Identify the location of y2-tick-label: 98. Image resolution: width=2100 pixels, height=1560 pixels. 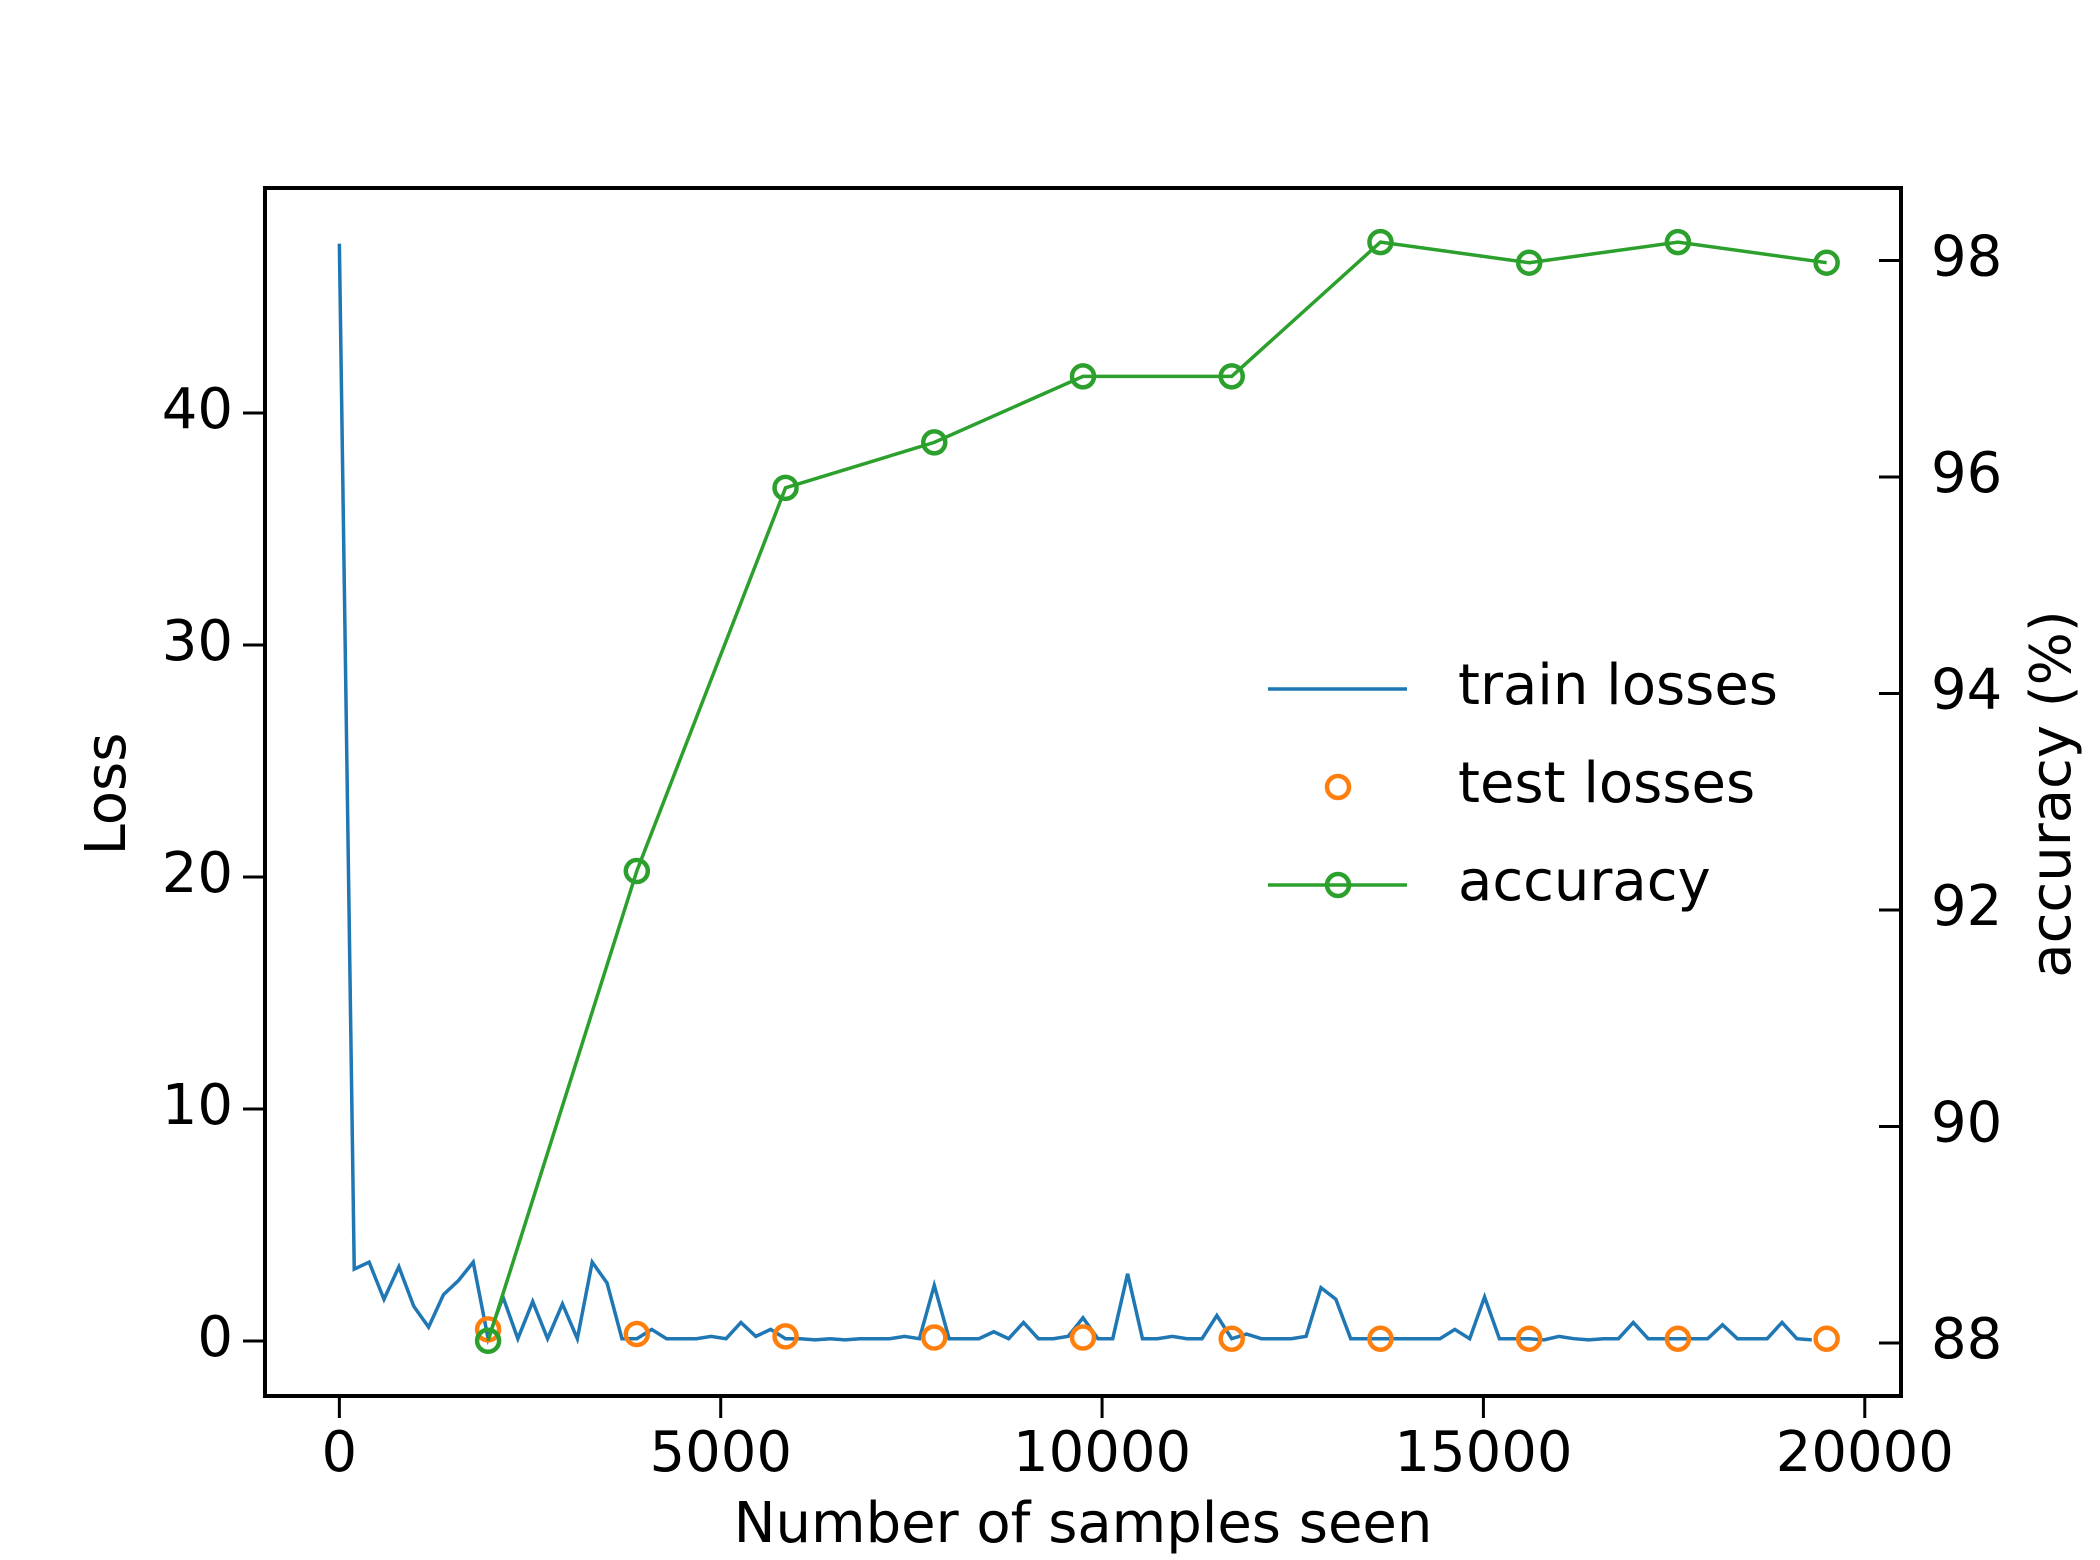
(1966, 257).